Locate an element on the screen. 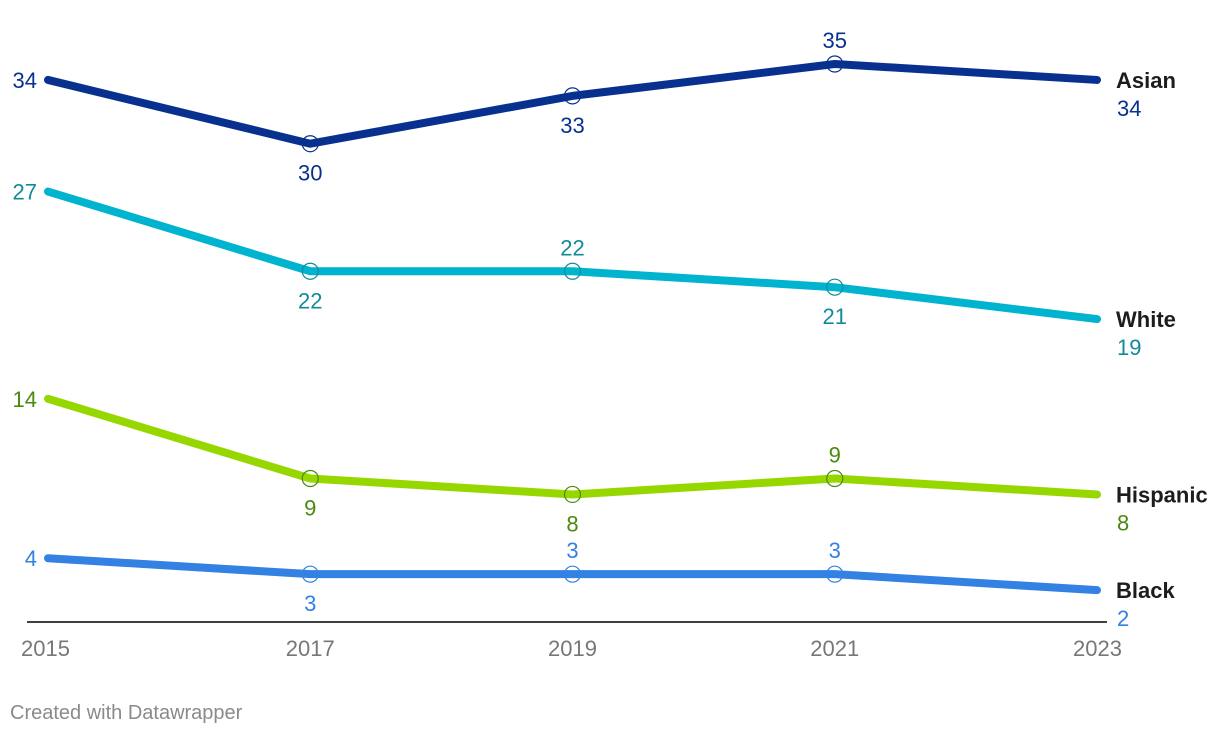 The image size is (1220, 738). value-label-white-2015: 27 is located at coordinates (25, 192).